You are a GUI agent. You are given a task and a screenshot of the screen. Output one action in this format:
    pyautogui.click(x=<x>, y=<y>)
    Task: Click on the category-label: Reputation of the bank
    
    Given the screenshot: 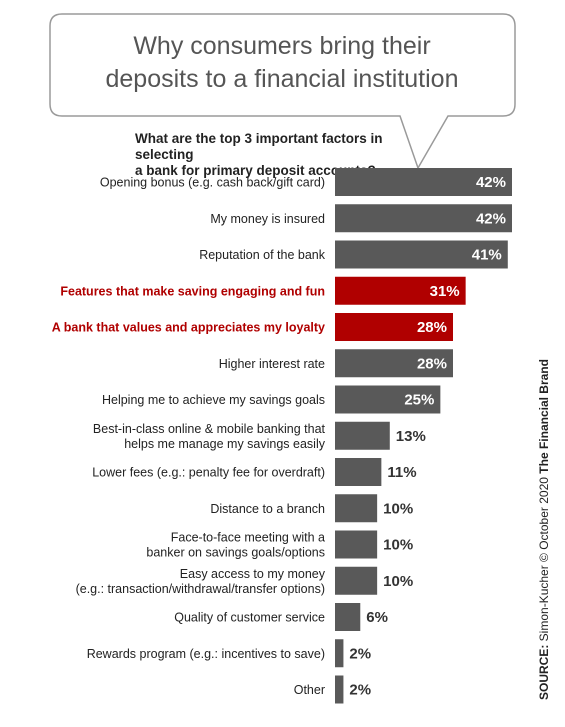 What is the action you would take?
    pyautogui.click(x=262, y=255)
    